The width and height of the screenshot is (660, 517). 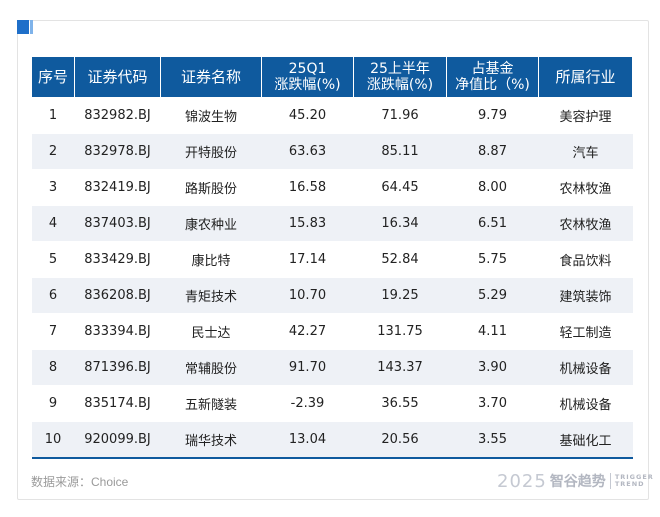 What do you see at coordinates (400, 69) in the screenshot?
I see `column-header-line: 25上半年` at bounding box center [400, 69].